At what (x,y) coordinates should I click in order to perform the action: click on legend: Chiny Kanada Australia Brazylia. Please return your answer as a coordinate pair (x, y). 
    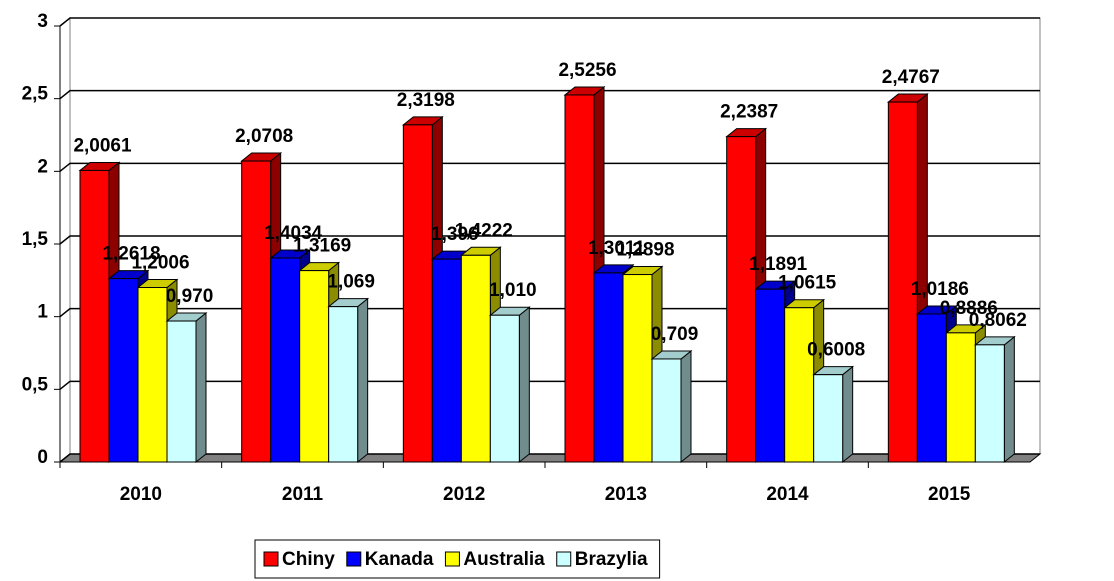
    Looking at the image, I should click on (457, 559).